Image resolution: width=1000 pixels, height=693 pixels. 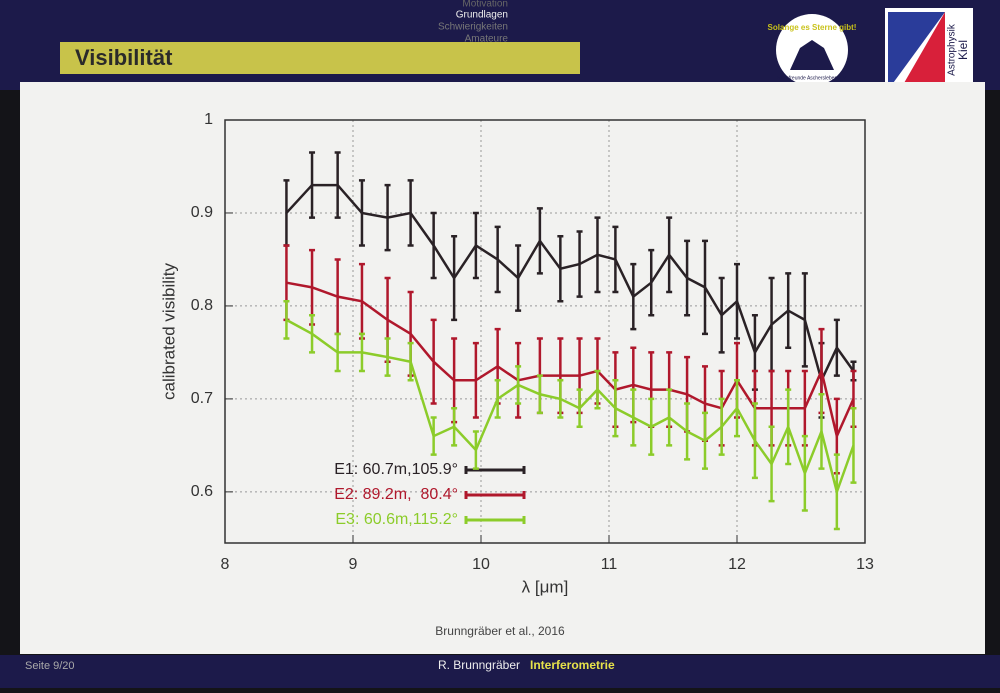 I want to click on y-tick-label: 0.6, so click(x=202, y=491).